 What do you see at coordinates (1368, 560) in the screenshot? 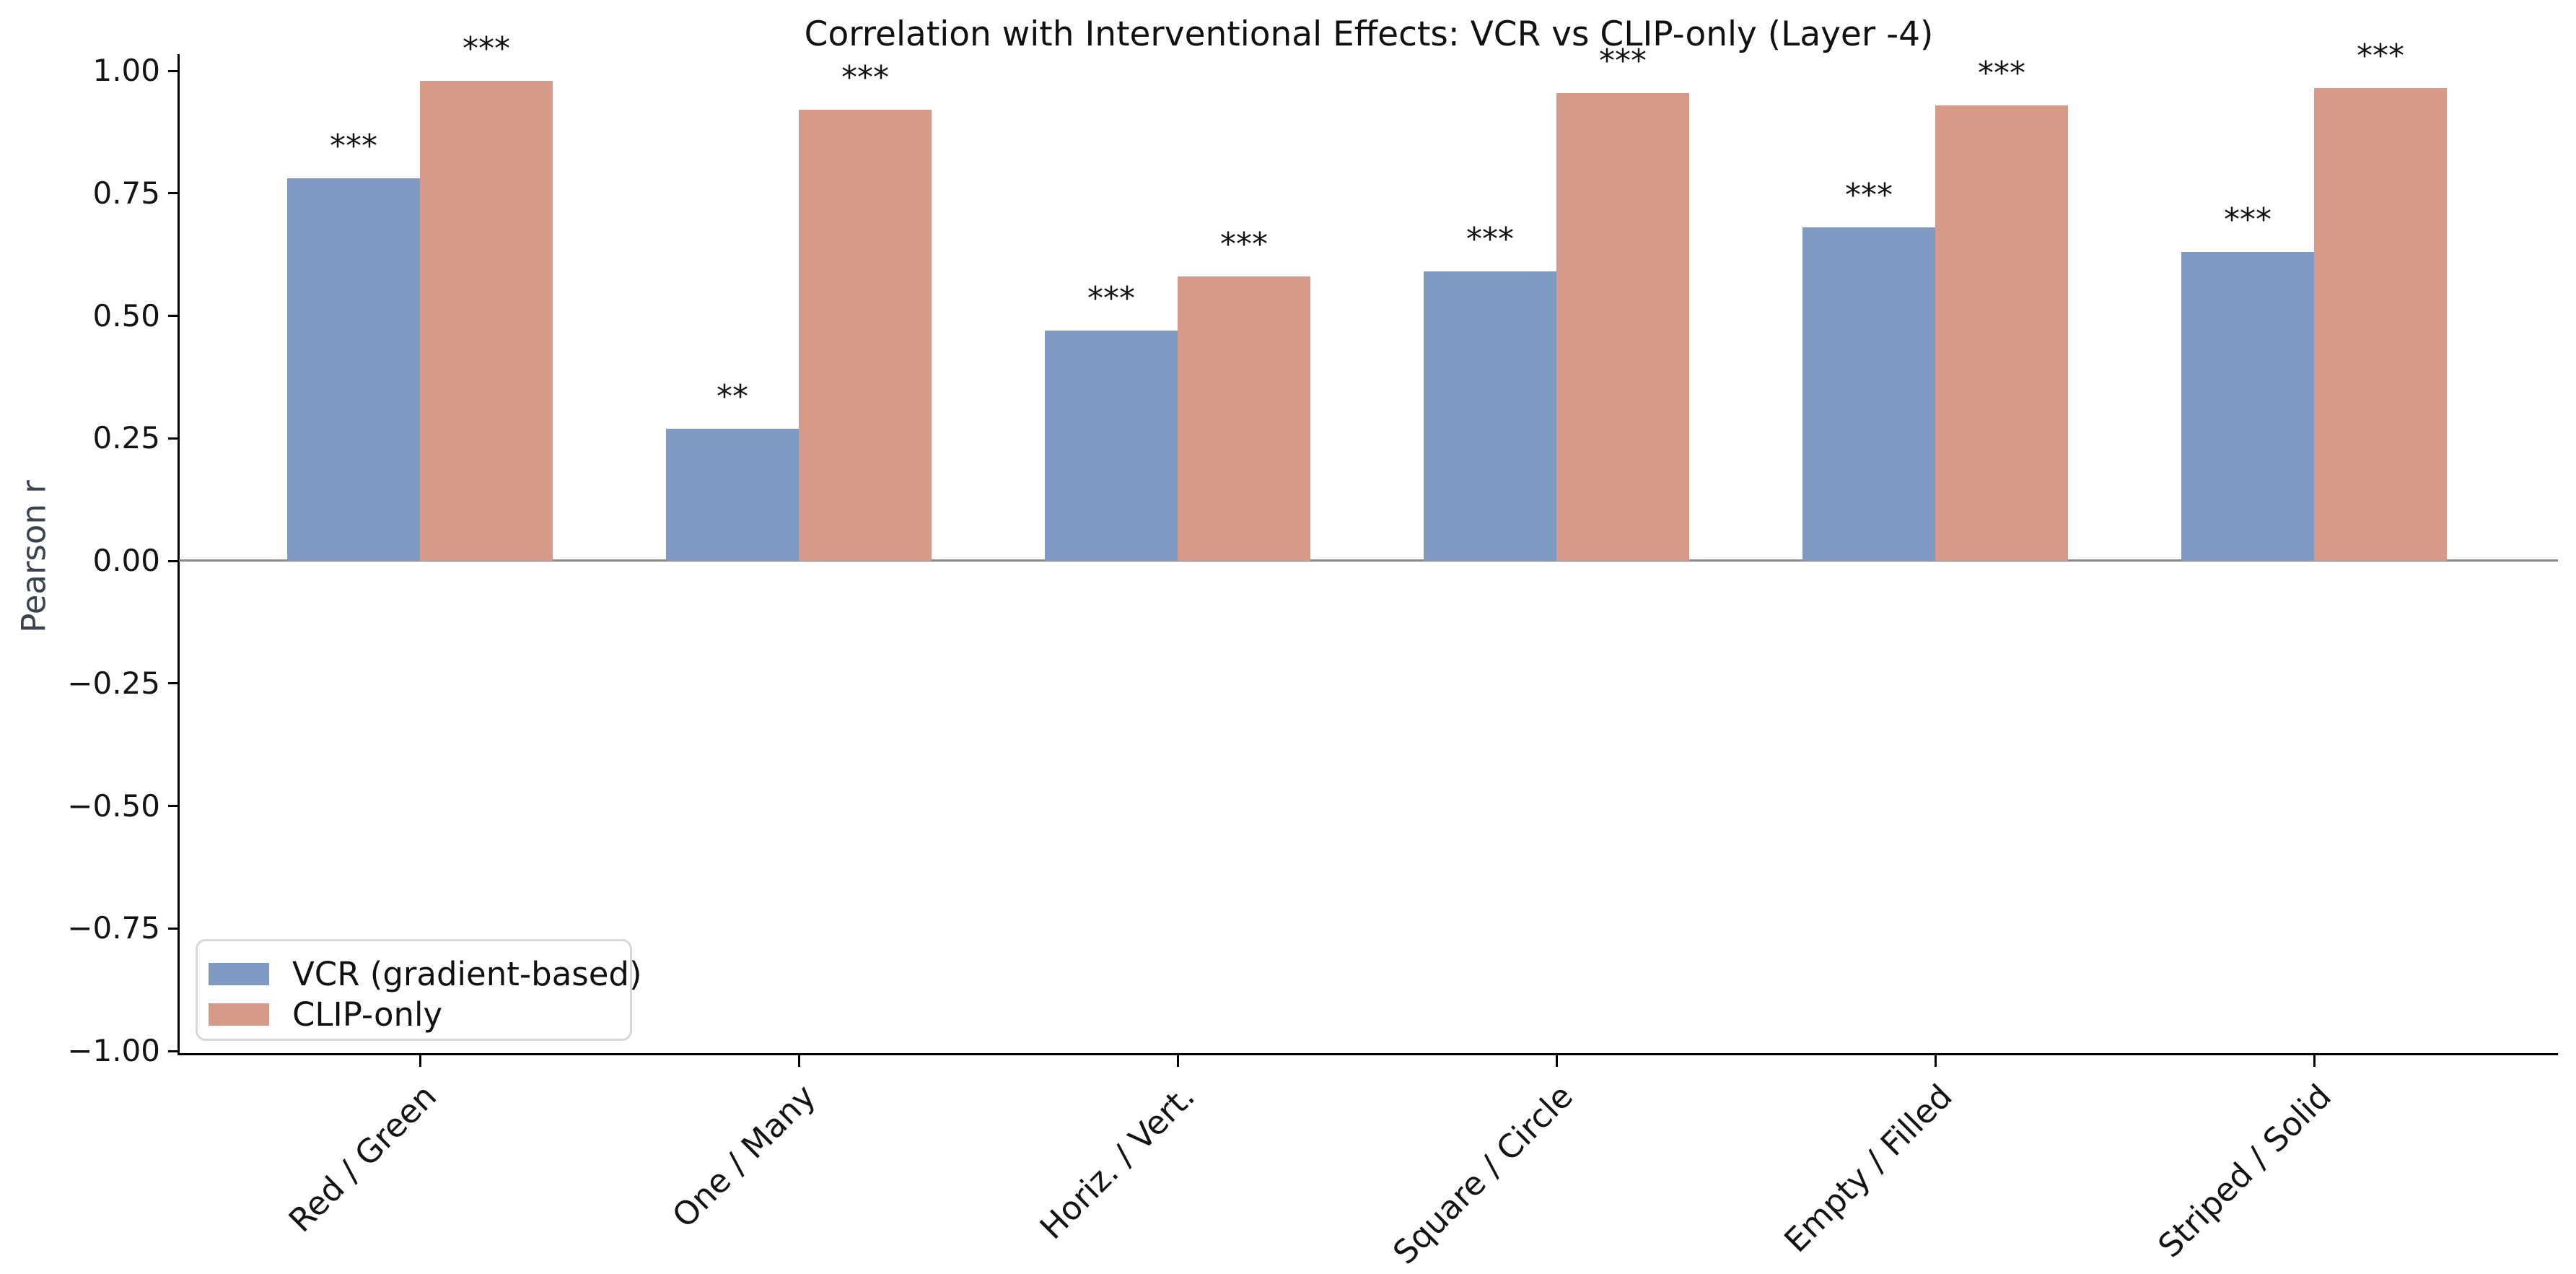
I see `zero-line` at bounding box center [1368, 560].